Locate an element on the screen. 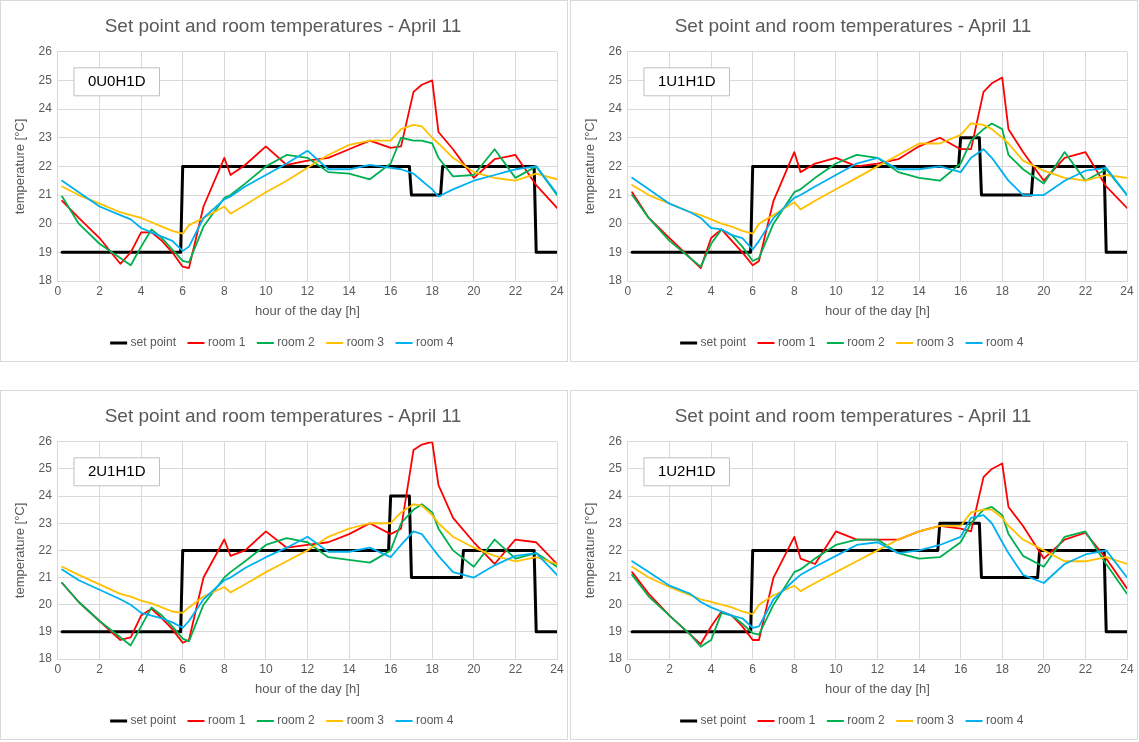 The image size is (1139, 742). annotation: 1U2H1D is located at coordinates (686, 470).